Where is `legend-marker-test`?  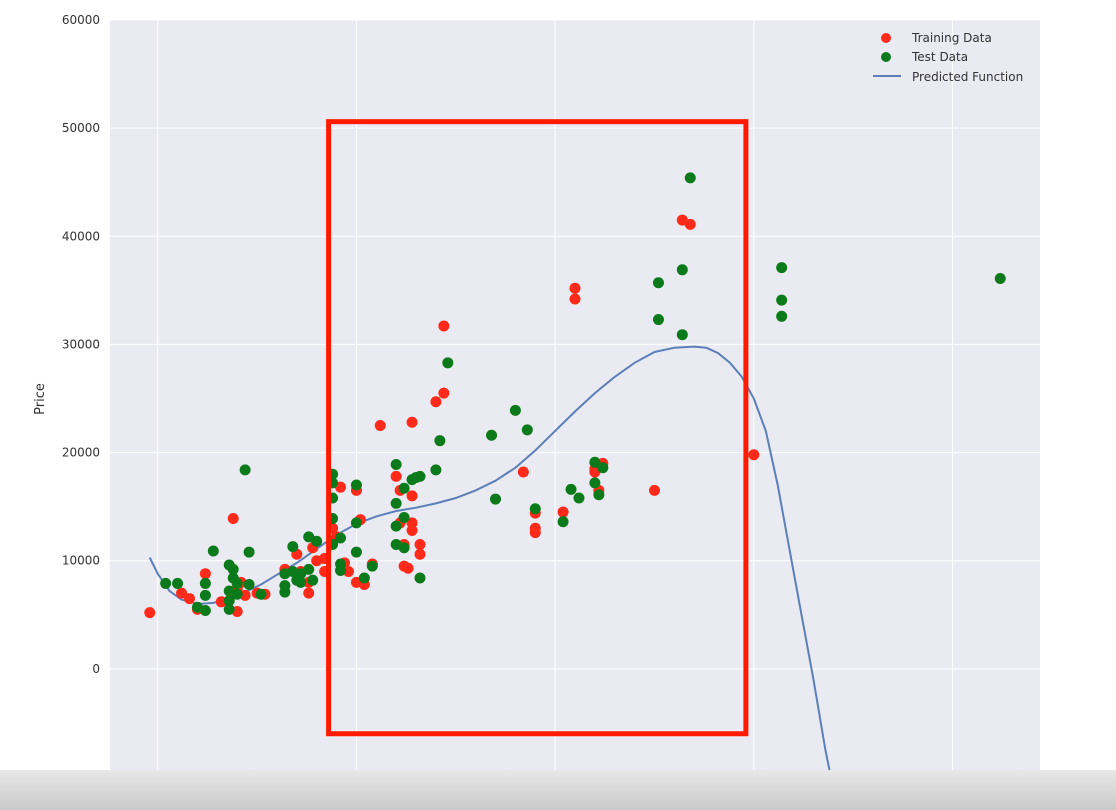 legend-marker-test is located at coordinates (886, 57).